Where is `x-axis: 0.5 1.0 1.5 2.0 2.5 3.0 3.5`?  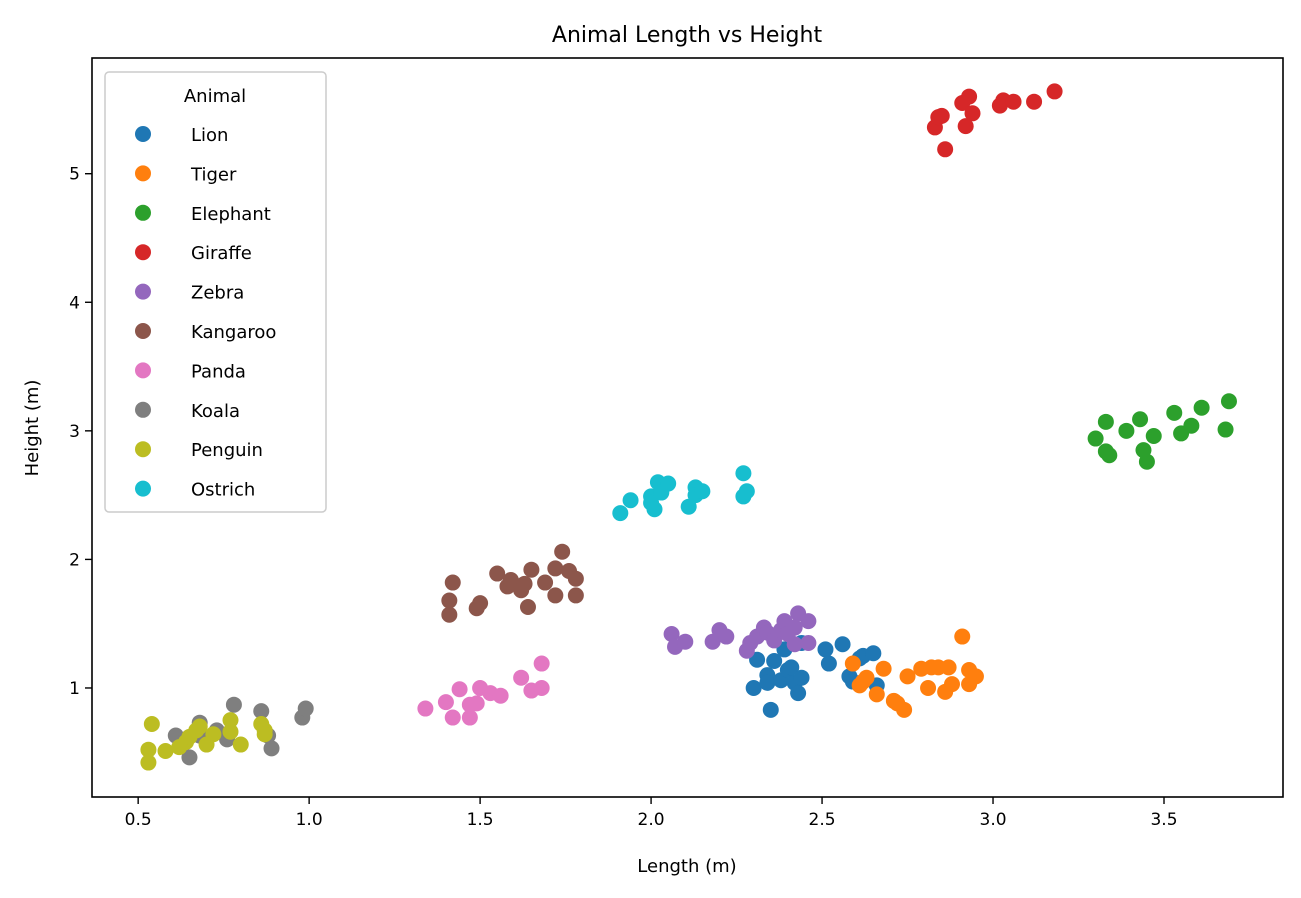
x-axis: 0.5 1.0 1.5 2.0 2.5 3.0 3.5 is located at coordinates (651, 813).